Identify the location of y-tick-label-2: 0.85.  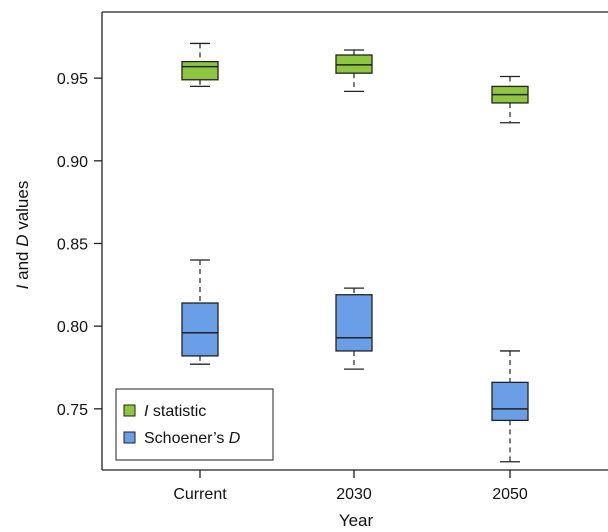
(72, 244).